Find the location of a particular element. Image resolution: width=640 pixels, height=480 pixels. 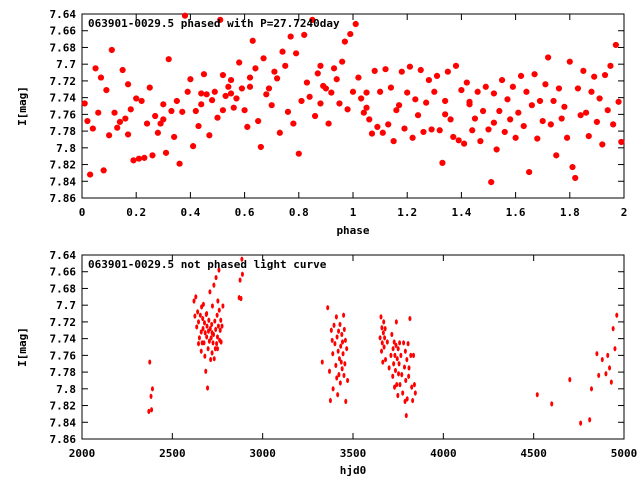

x-tick-label: 5000 is located at coordinates (624, 453).